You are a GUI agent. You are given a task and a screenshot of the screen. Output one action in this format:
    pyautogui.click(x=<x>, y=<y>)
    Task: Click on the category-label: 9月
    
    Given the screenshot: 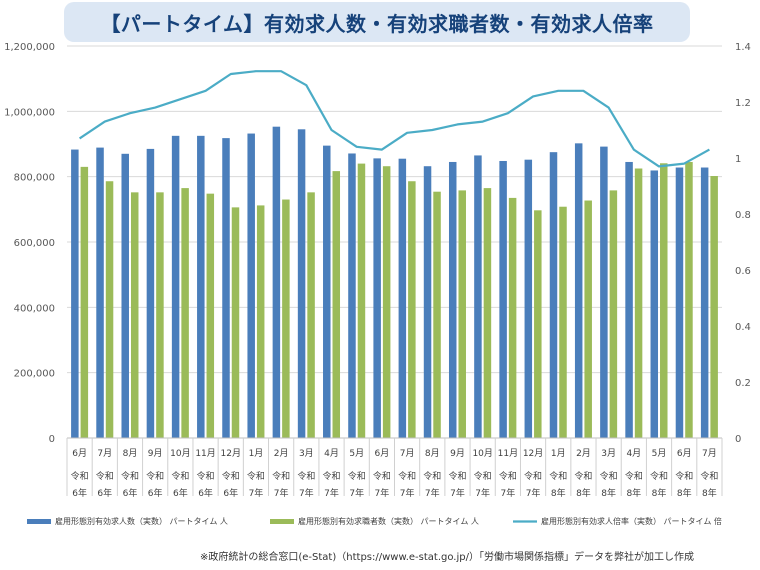 What is the action you would take?
    pyautogui.click(x=155, y=453)
    